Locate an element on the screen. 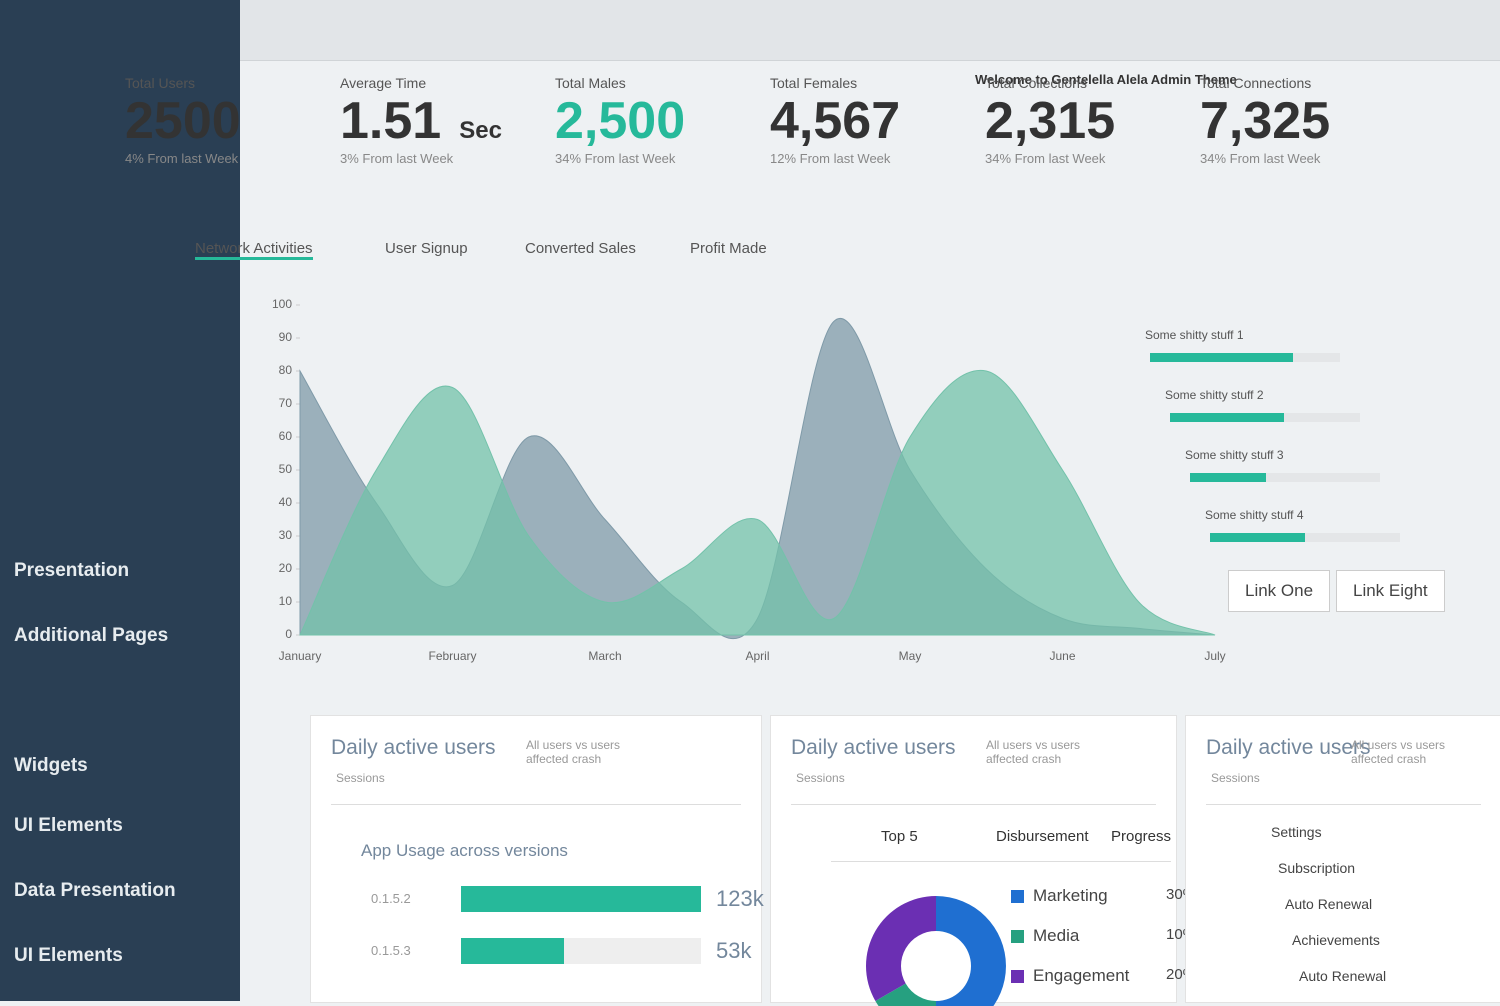 Image resolution: width=1500 pixels, height=1006 pixels. row-version: 0.1.5.3 is located at coordinates (391, 950).